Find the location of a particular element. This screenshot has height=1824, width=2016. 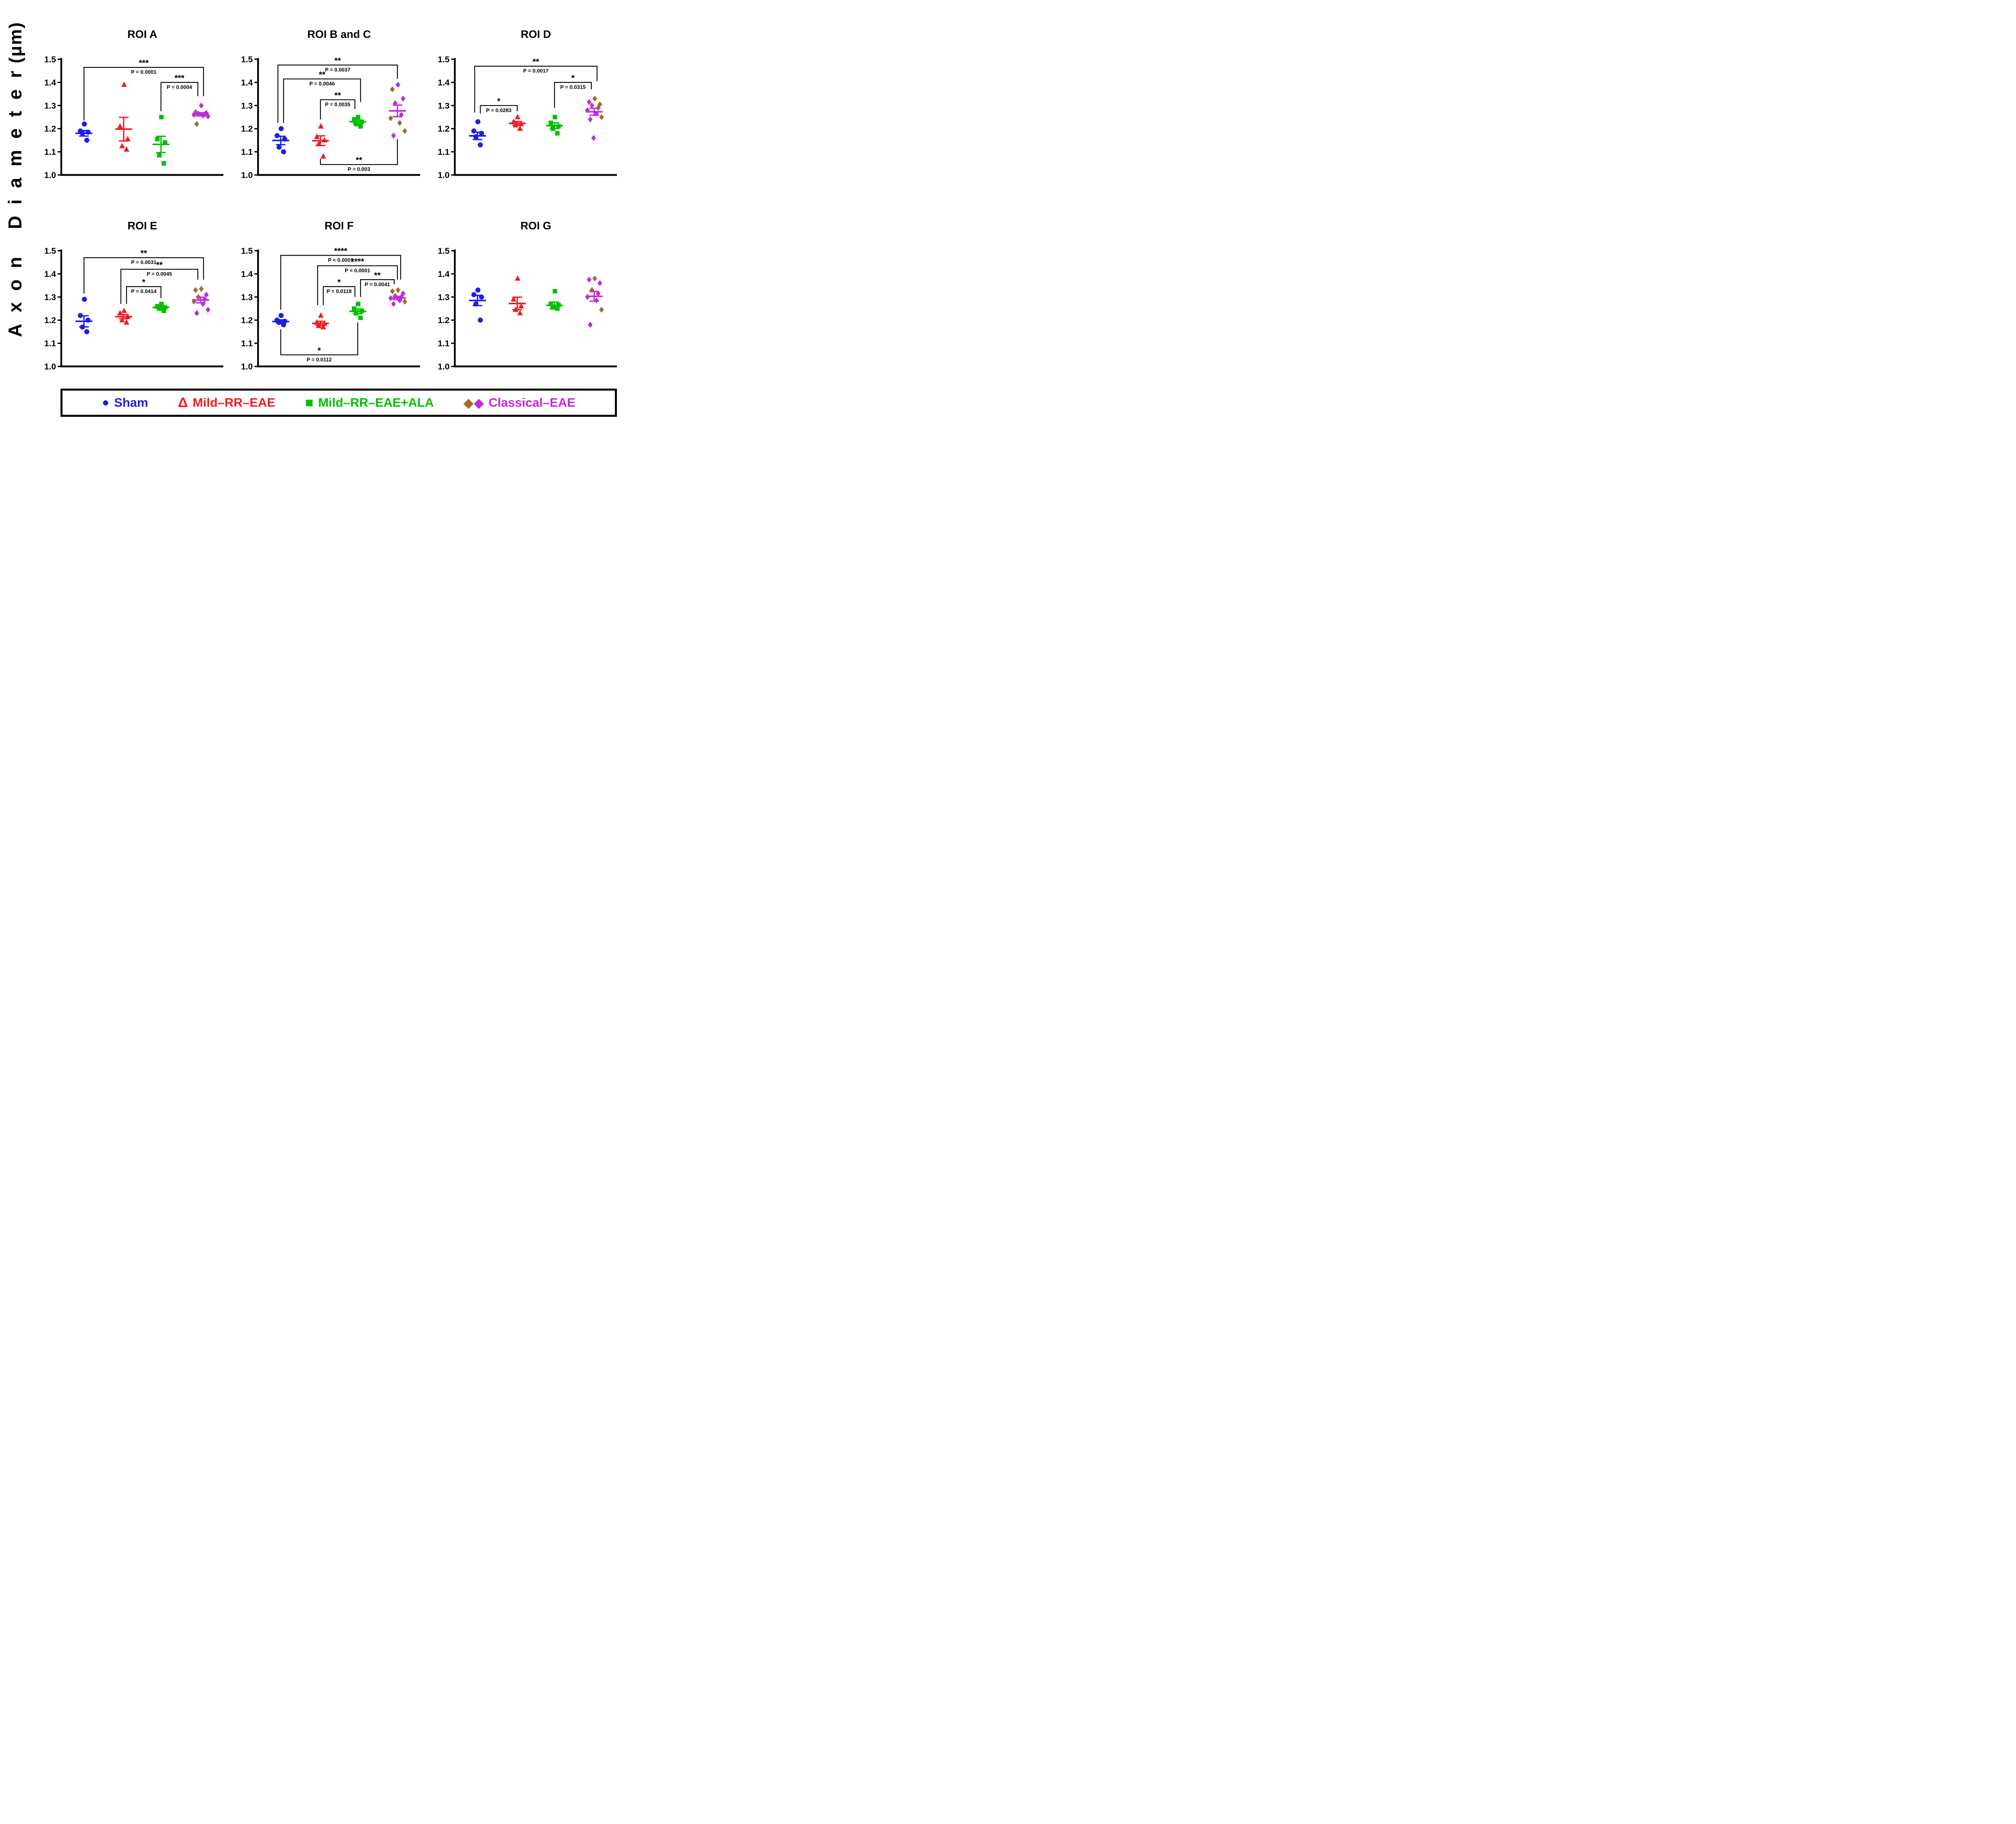

y-tick-label: 1.2 is located at coordinates (247, 320).